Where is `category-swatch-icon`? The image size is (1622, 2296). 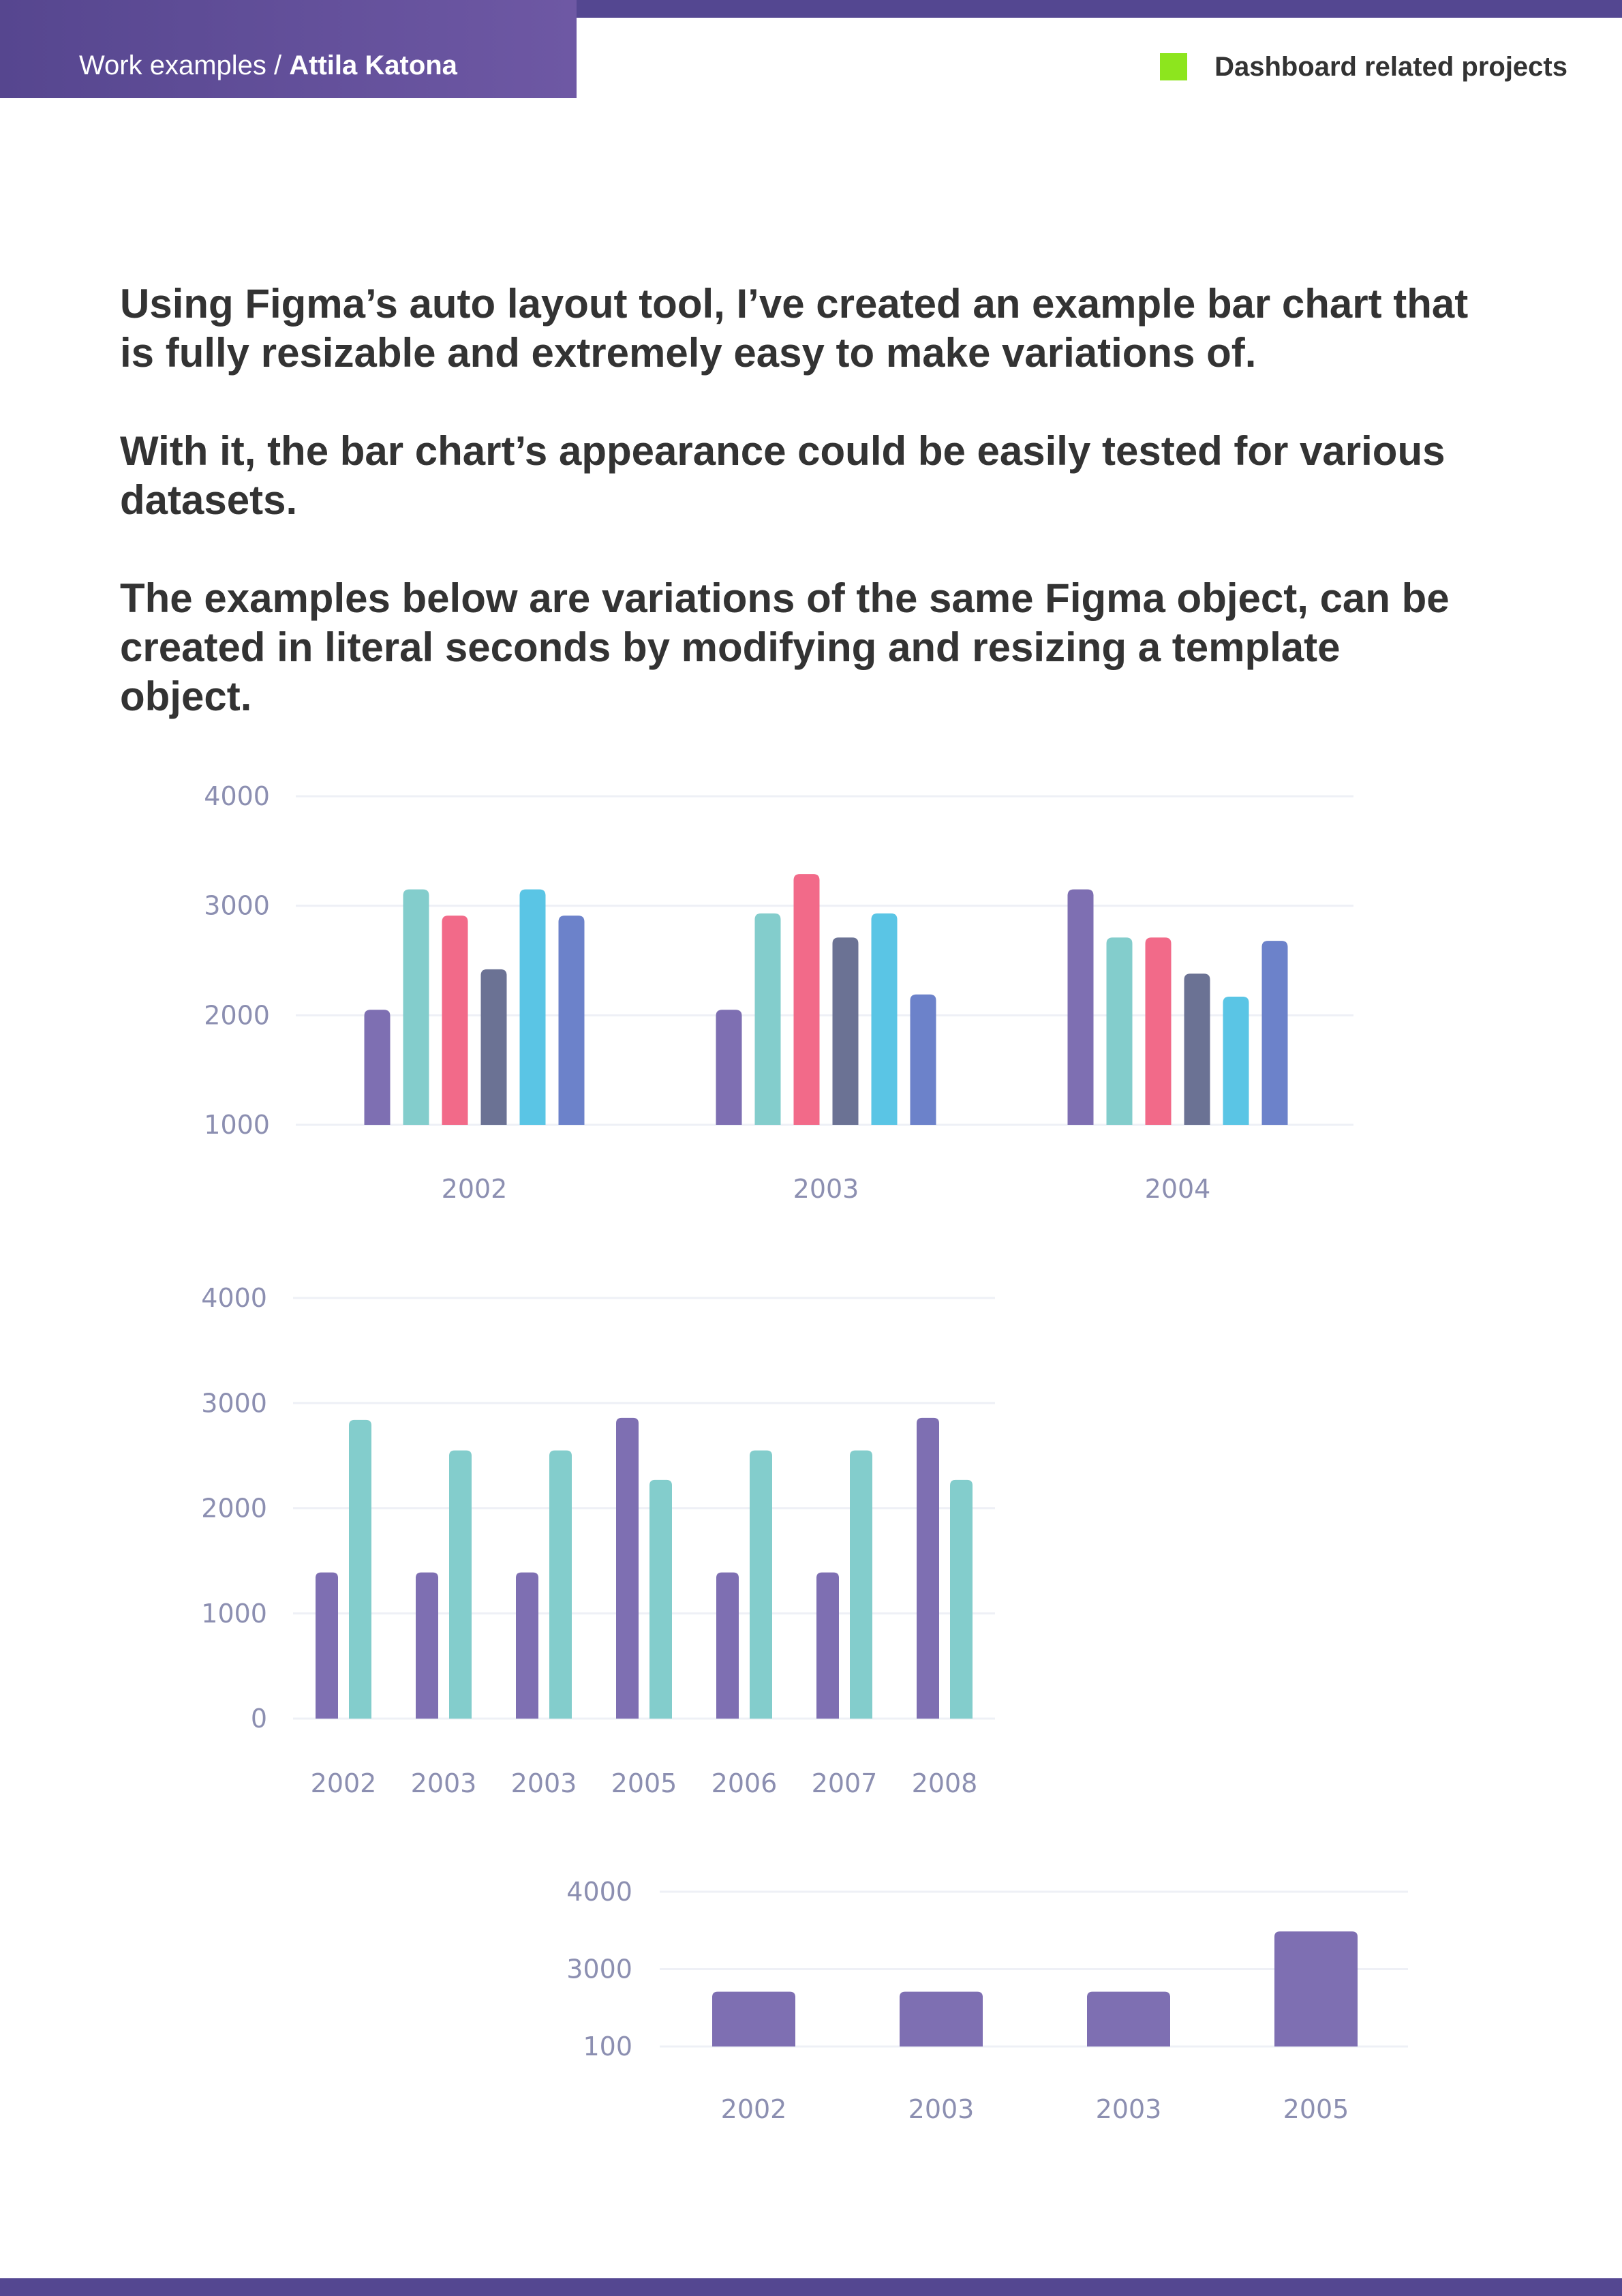
category-swatch-icon is located at coordinates (1174, 66).